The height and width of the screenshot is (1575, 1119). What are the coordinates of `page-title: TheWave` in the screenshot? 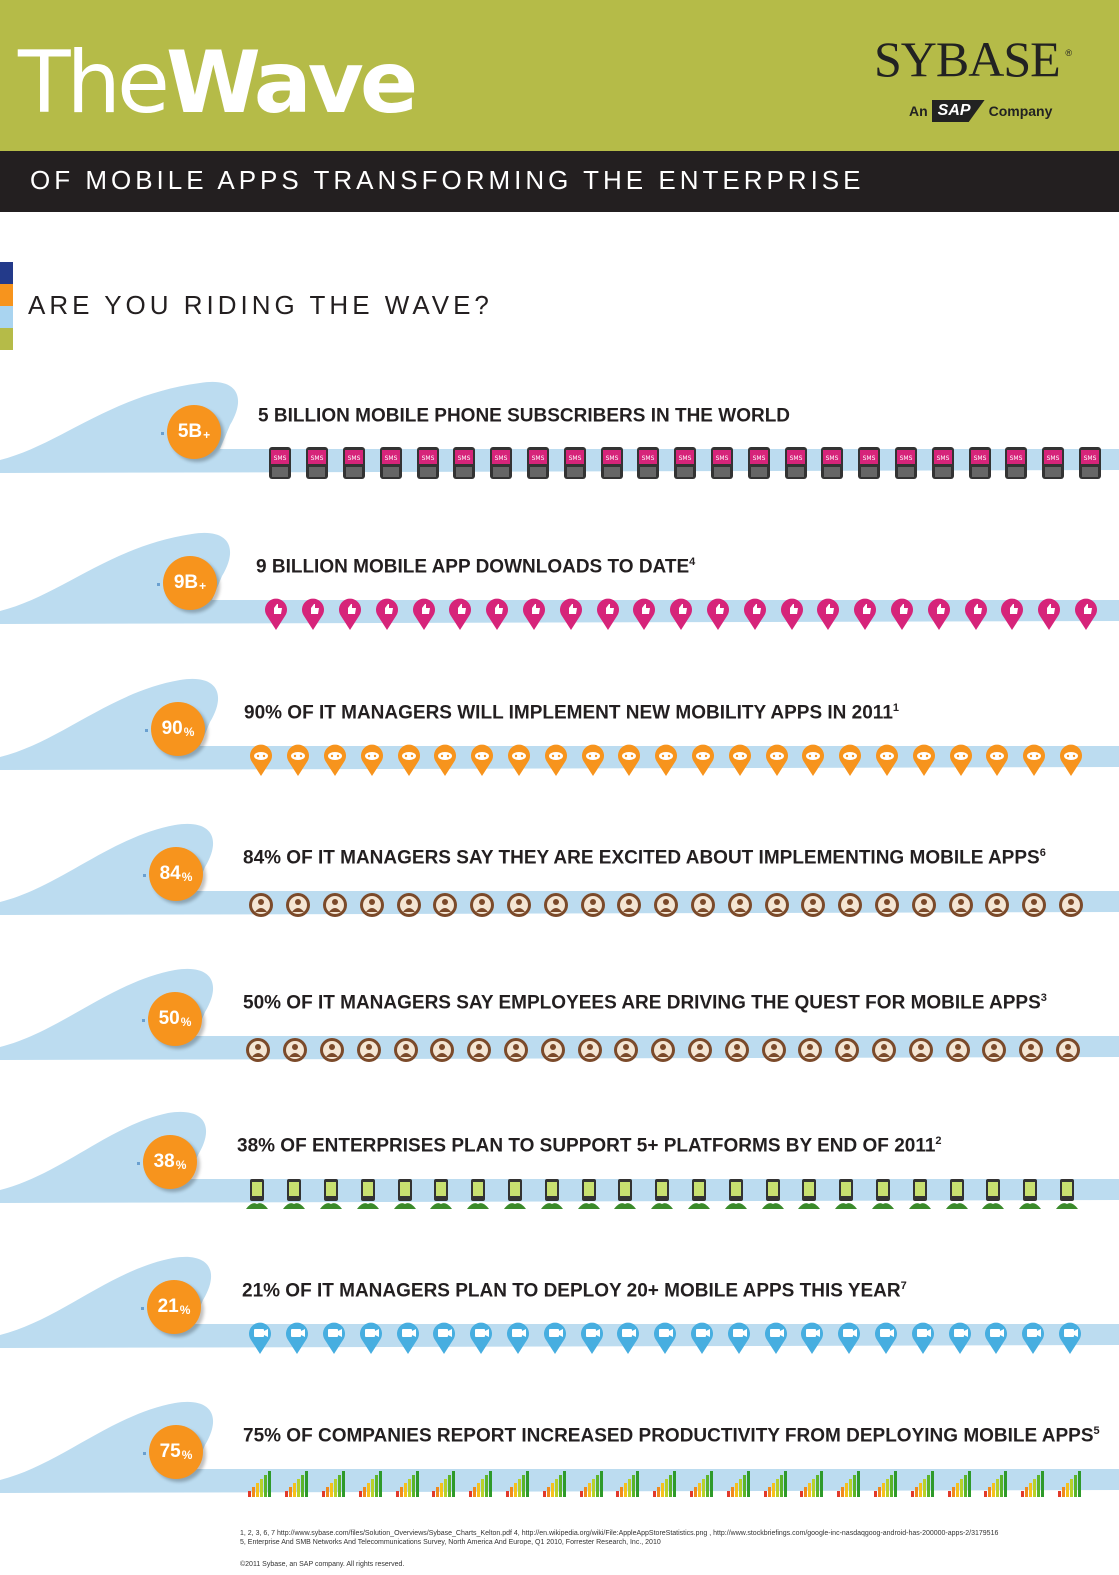 It's located at (218, 83).